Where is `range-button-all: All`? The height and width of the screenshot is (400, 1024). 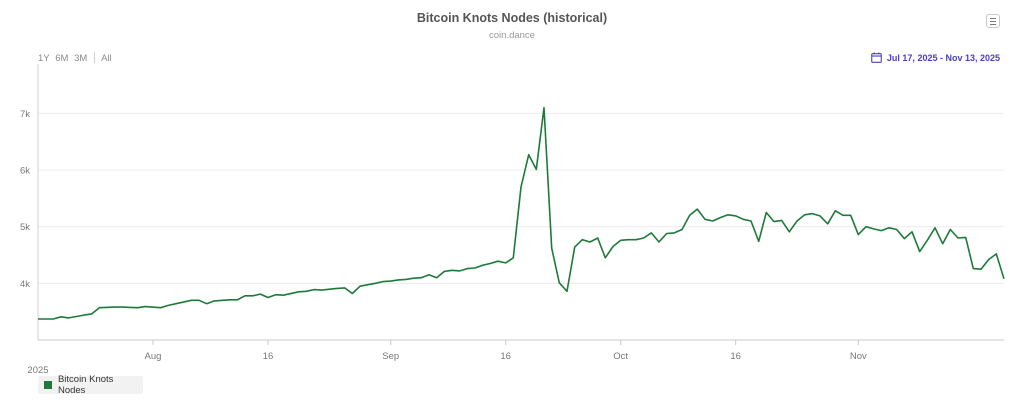 range-button-all: All is located at coordinates (106, 58).